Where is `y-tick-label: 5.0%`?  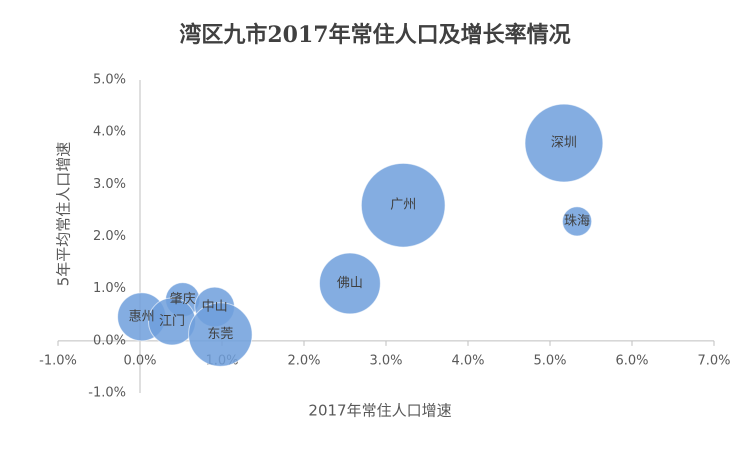 y-tick-label: 5.0% is located at coordinates (109, 80).